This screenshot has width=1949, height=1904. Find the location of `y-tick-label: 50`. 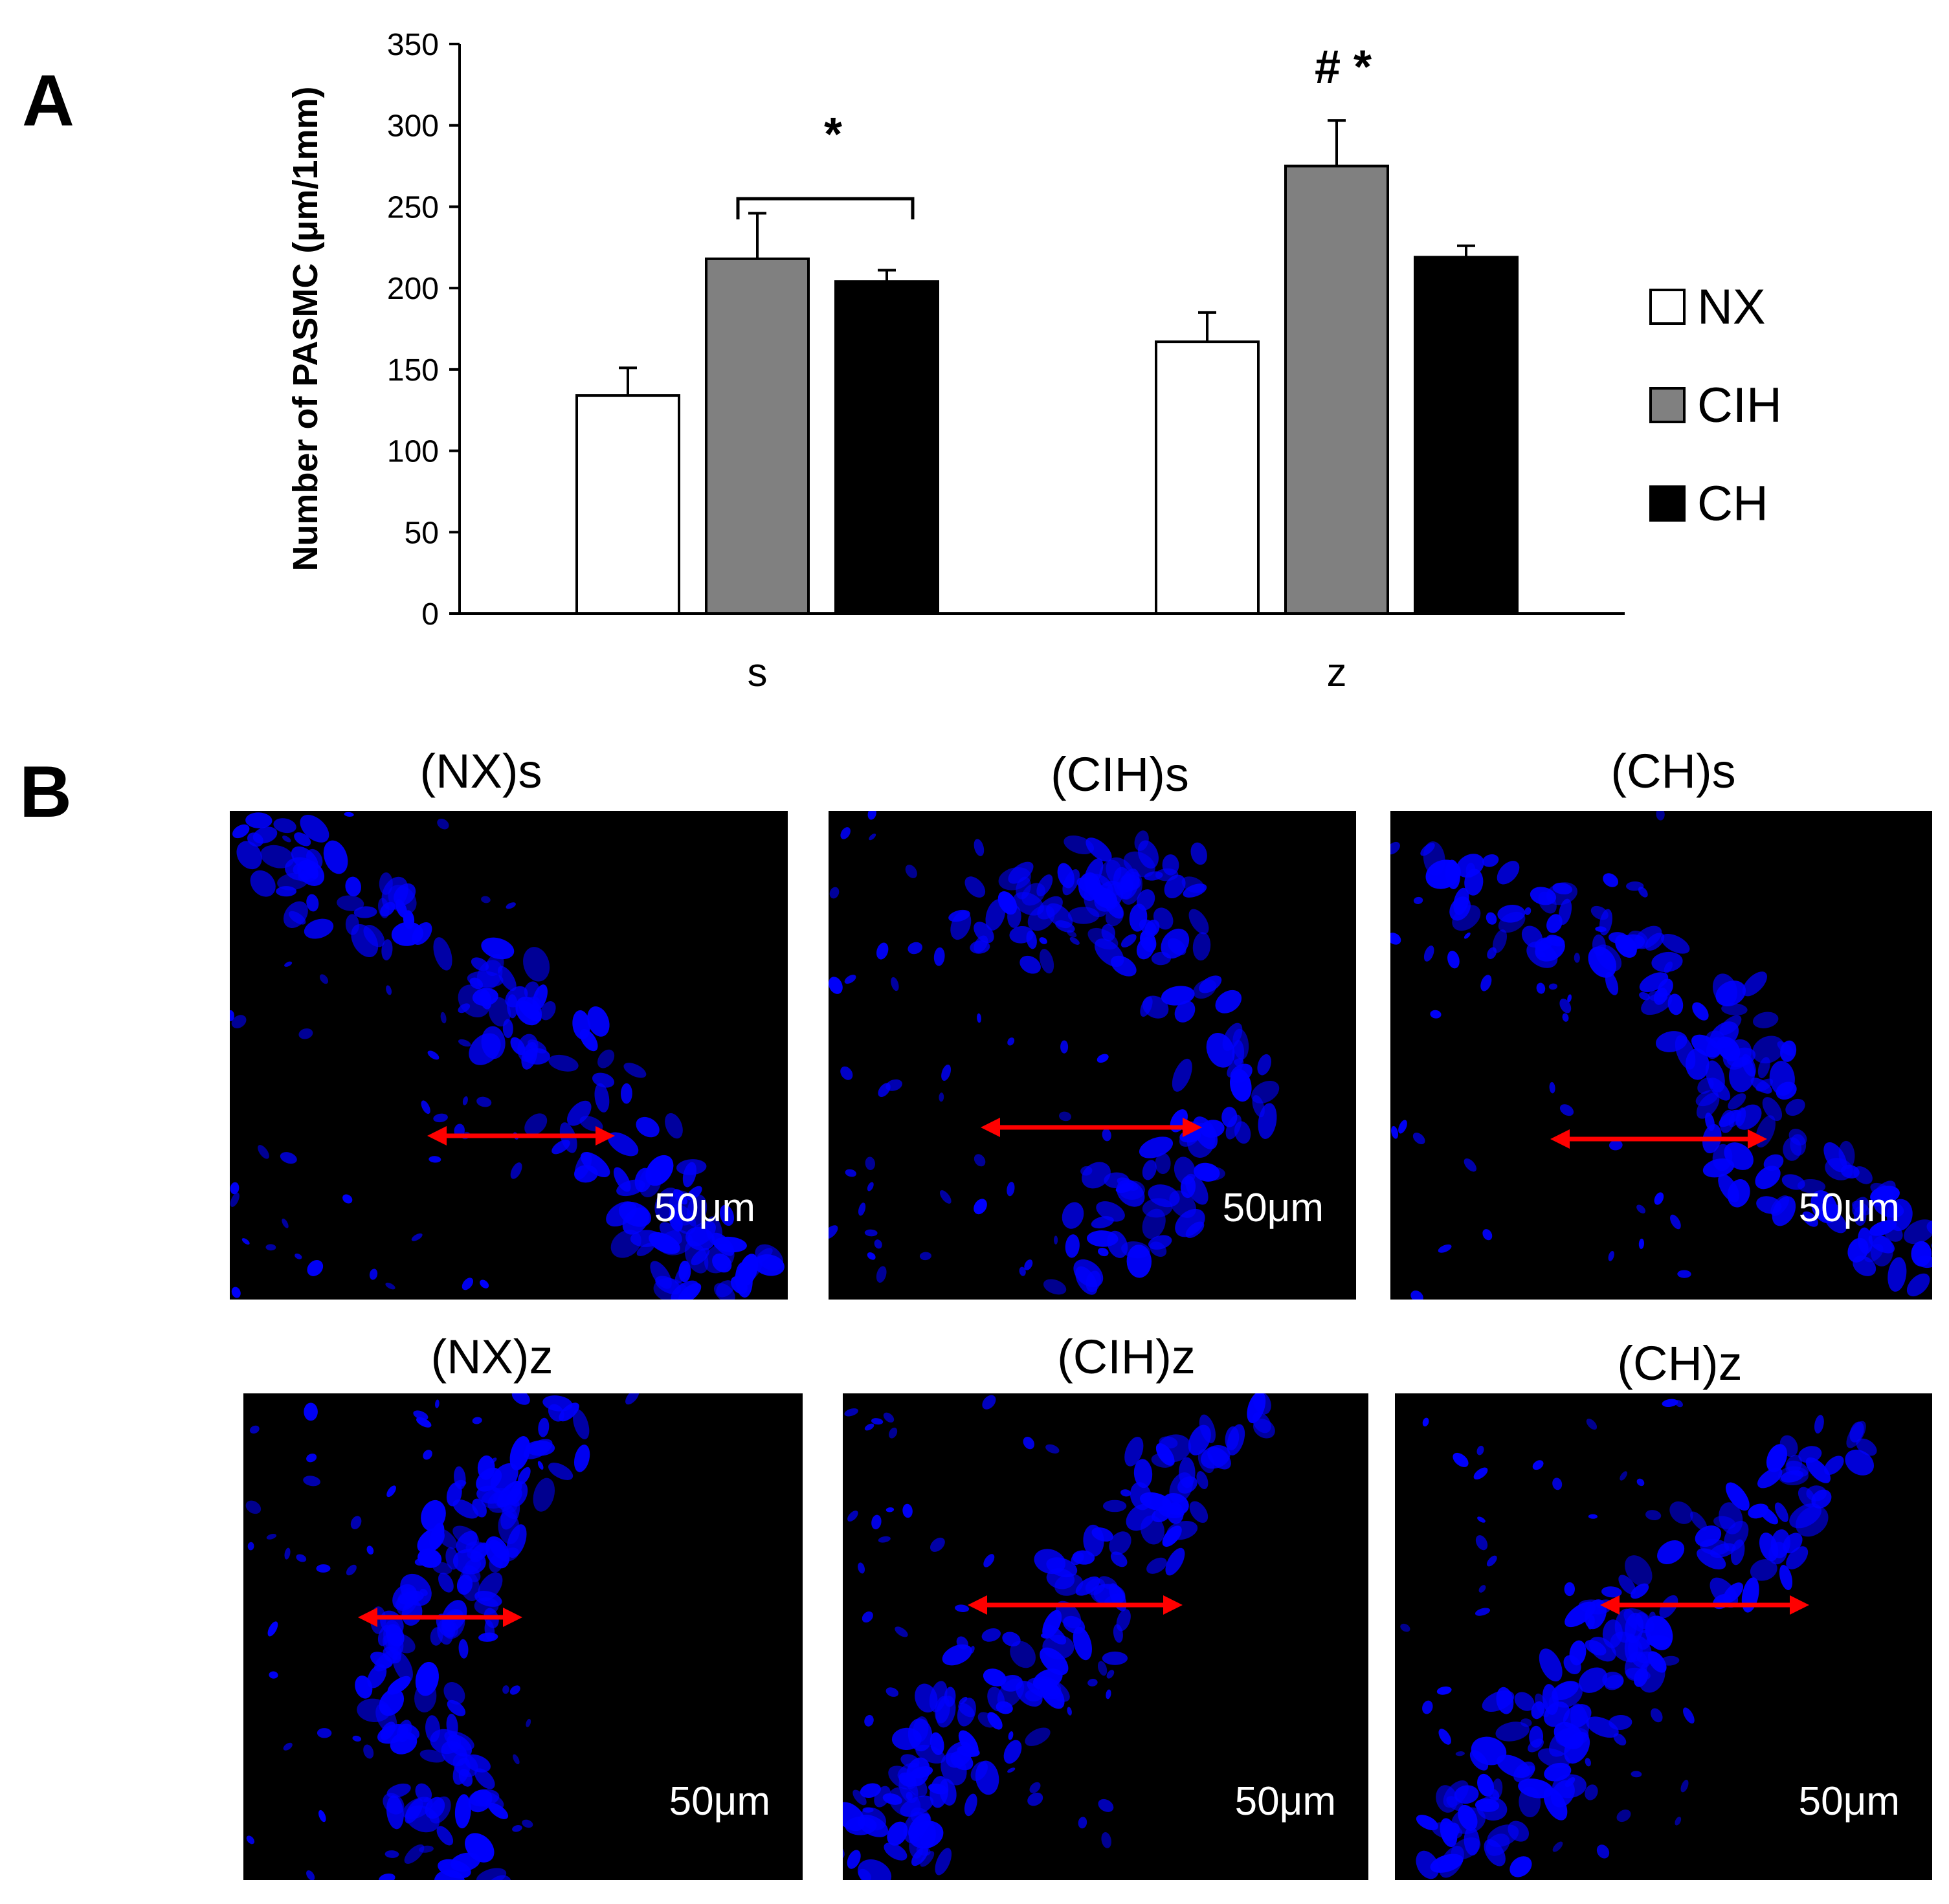

y-tick-label: 50 is located at coordinates (422, 533).